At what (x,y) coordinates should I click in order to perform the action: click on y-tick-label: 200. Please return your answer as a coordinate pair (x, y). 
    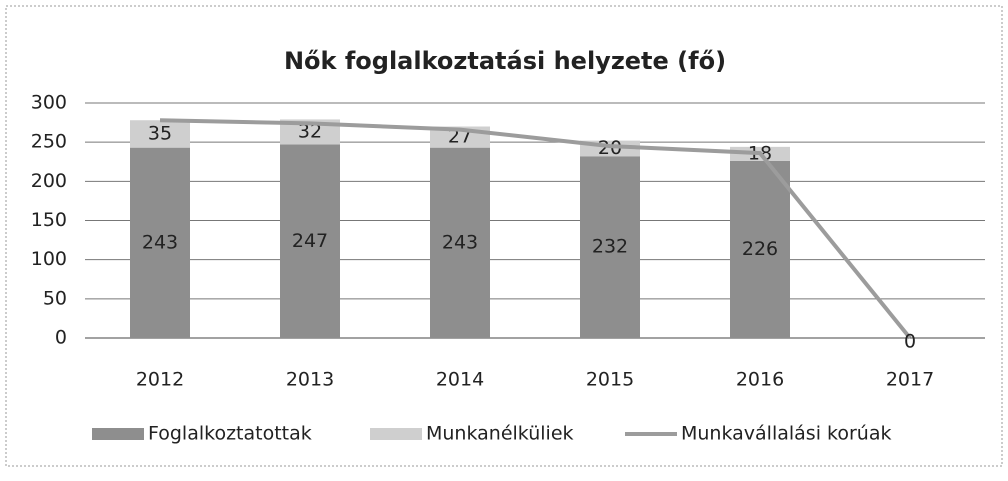
    Looking at the image, I should click on (49, 181).